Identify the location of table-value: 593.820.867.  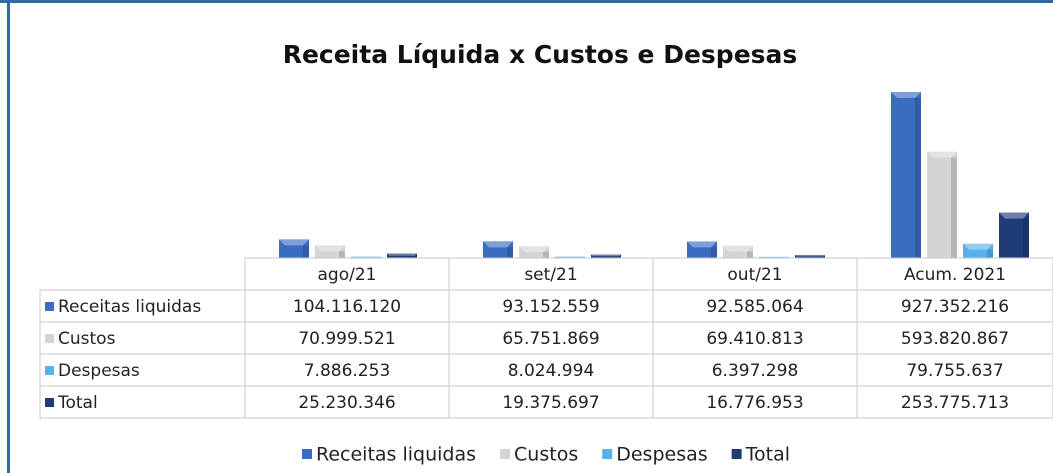
(955, 339).